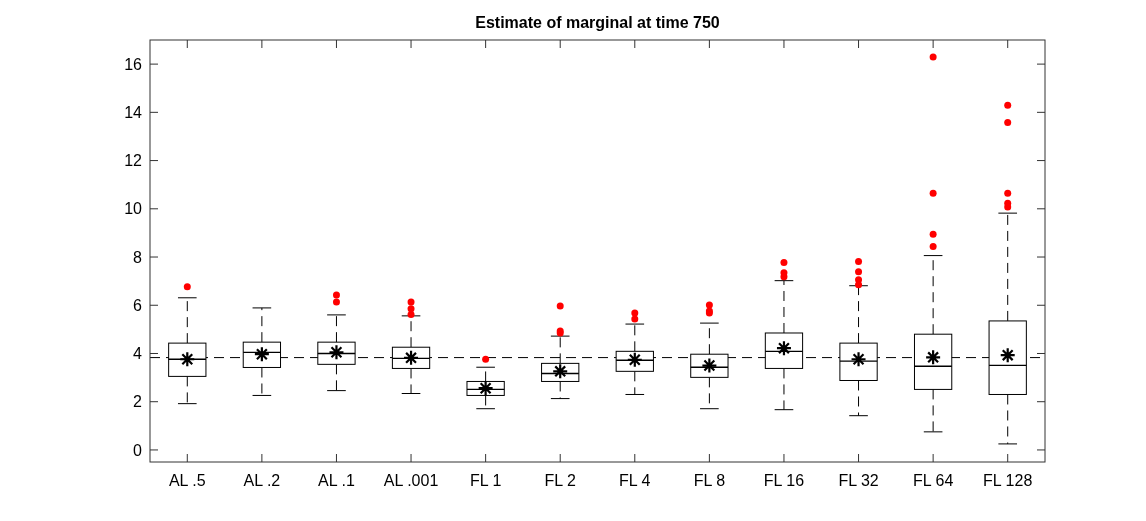 The height and width of the screenshot is (521, 1146). I want to click on y-tick-label: 16, so click(133, 64).